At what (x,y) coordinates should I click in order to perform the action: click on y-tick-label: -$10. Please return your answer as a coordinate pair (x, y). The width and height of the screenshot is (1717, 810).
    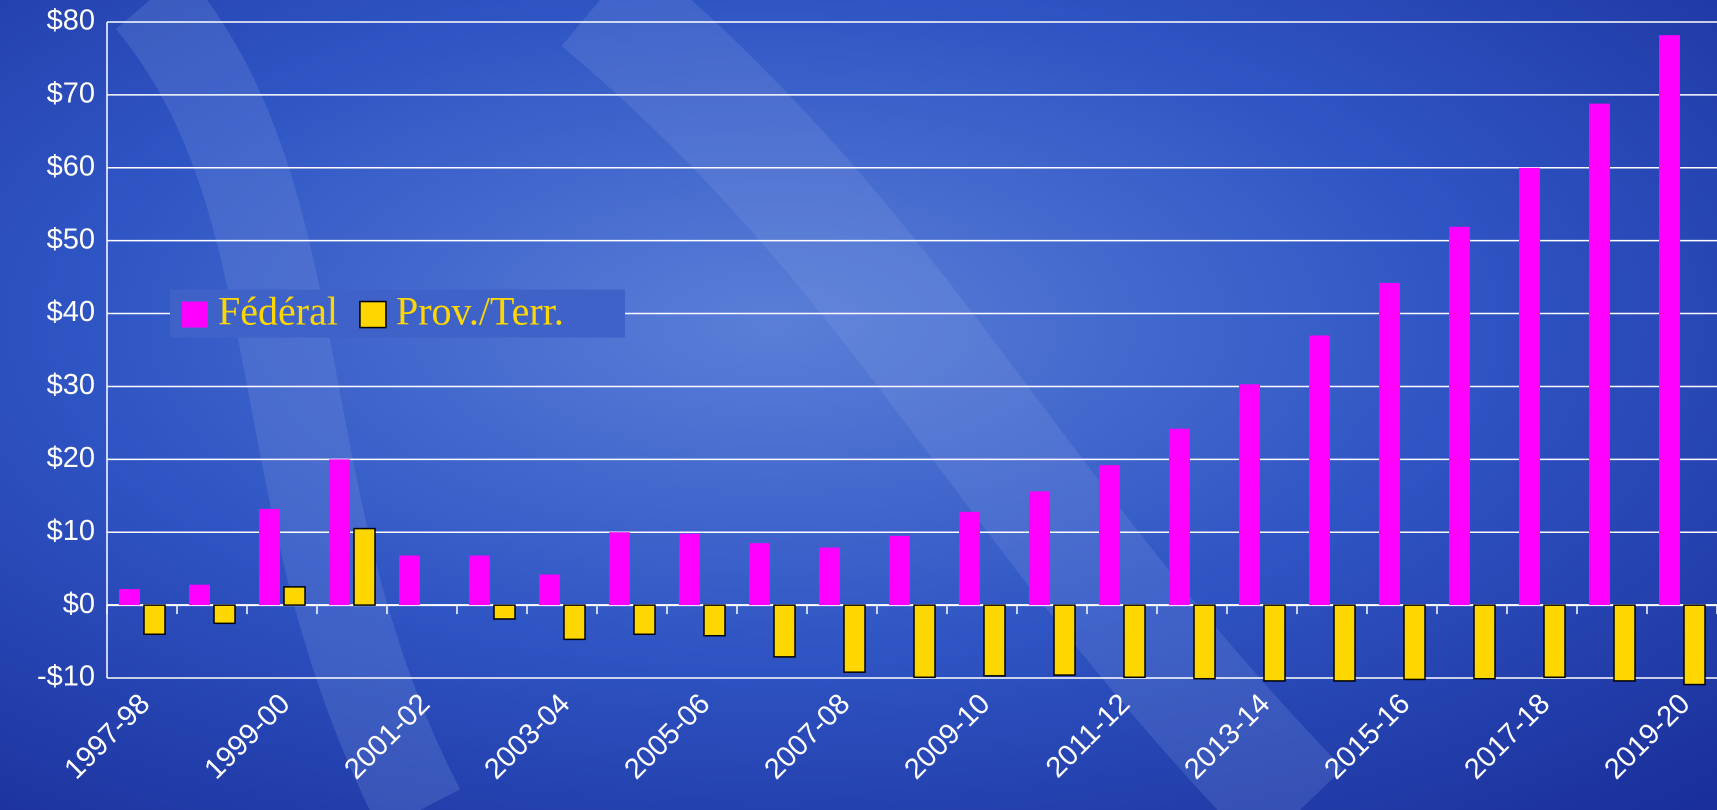
    Looking at the image, I should click on (66, 677).